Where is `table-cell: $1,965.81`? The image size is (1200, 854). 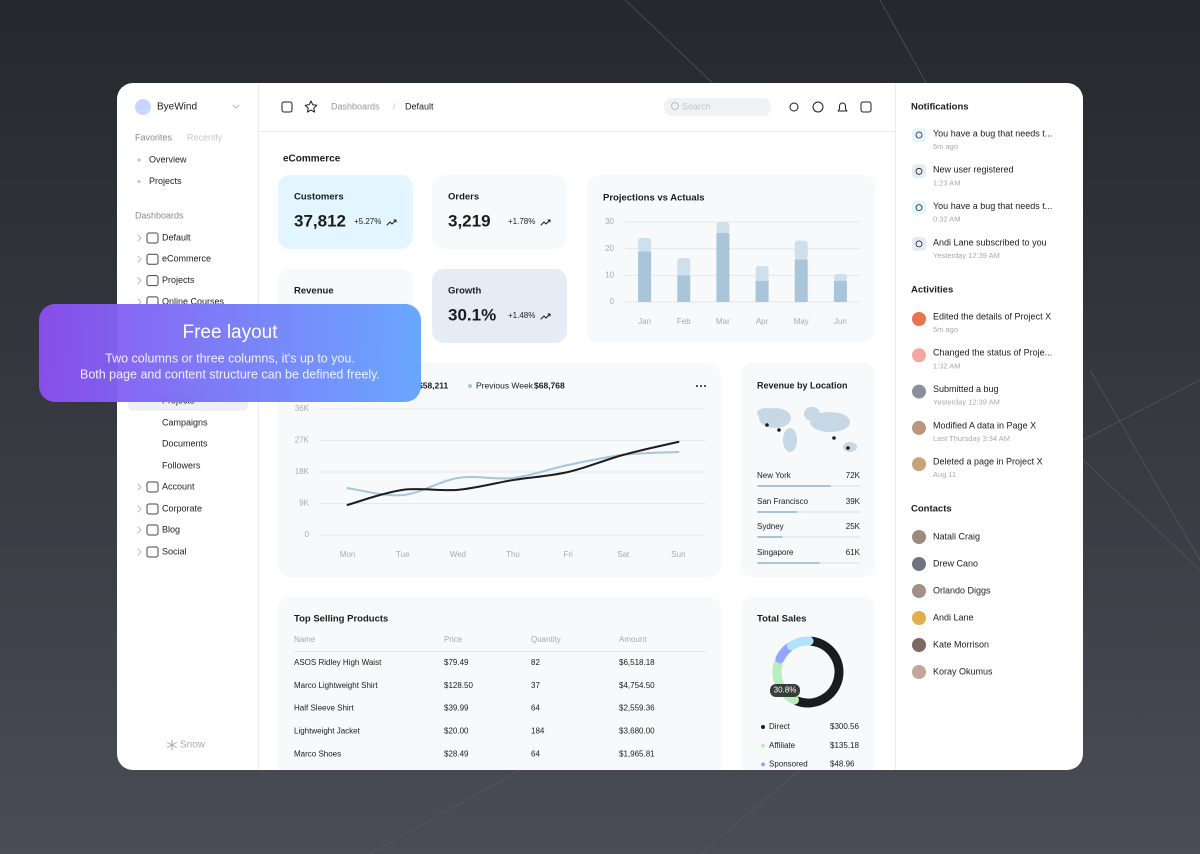 table-cell: $1,965.81 is located at coordinates (637, 753).